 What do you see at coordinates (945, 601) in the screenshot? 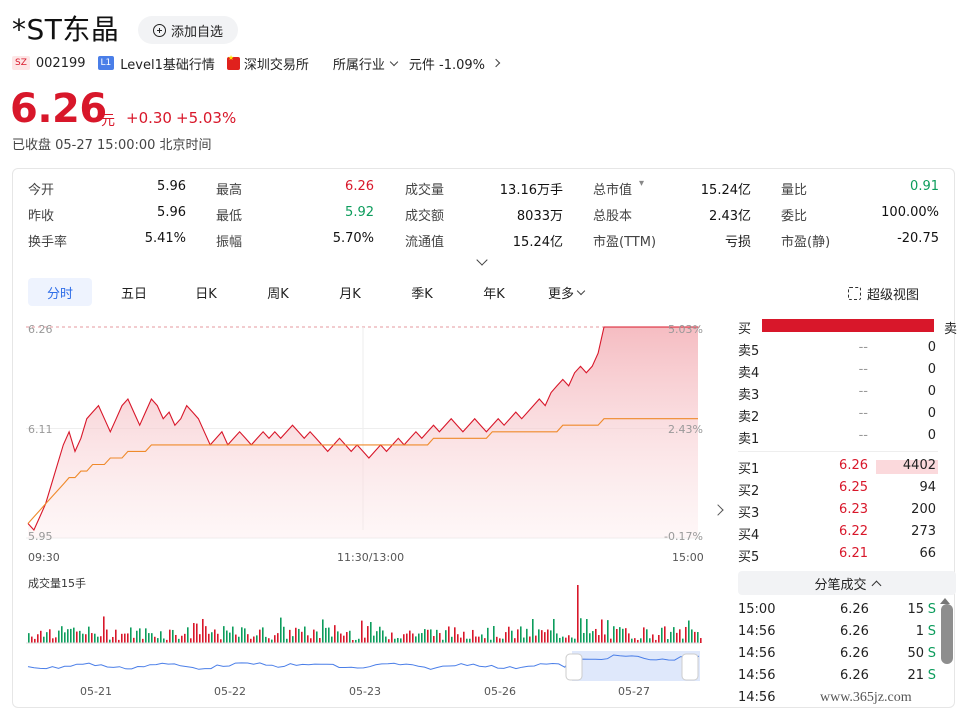
I see `scroll-up-arrow-icon` at bounding box center [945, 601].